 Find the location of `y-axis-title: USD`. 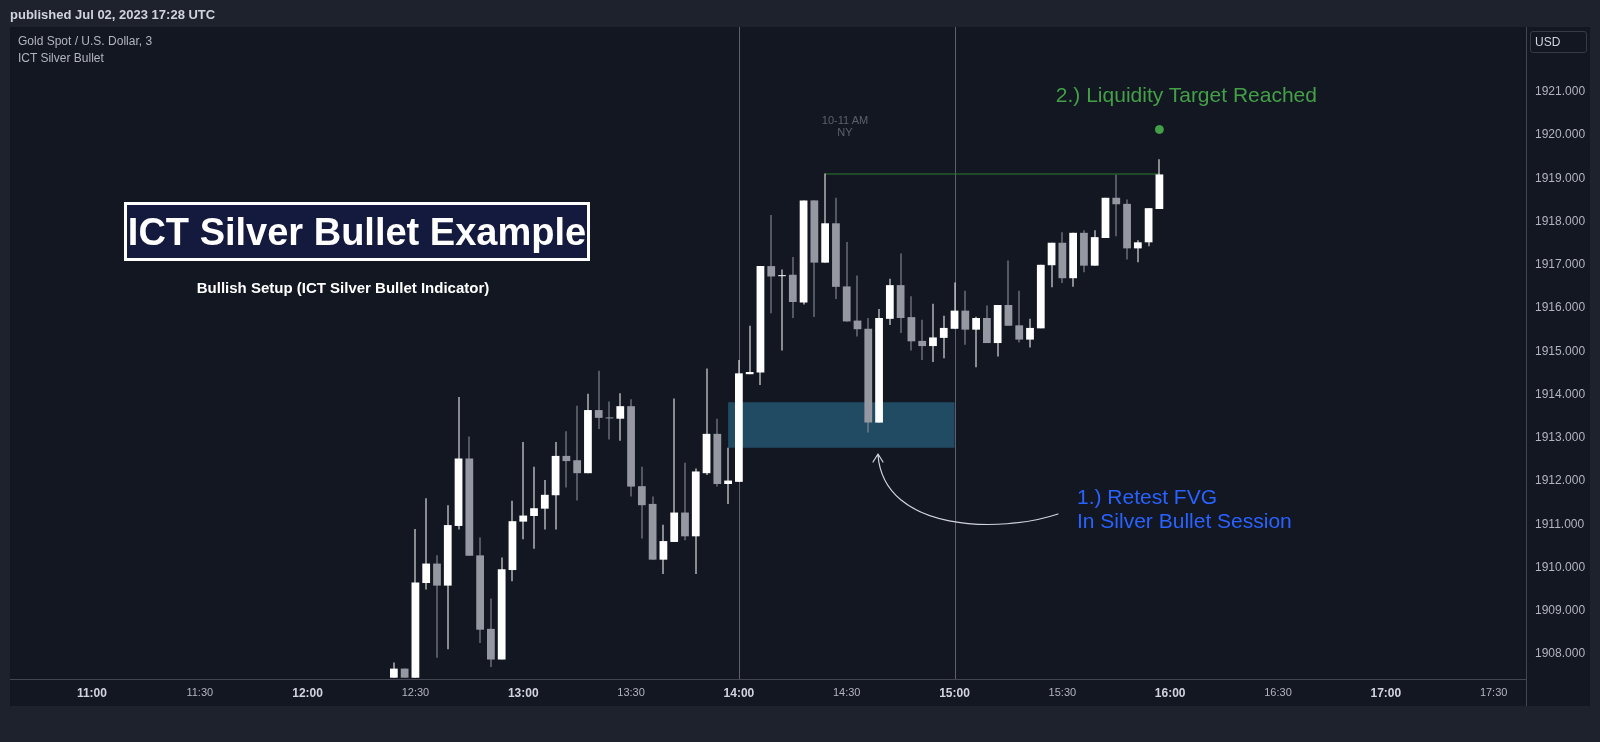

y-axis-title: USD is located at coordinates (1548, 42).